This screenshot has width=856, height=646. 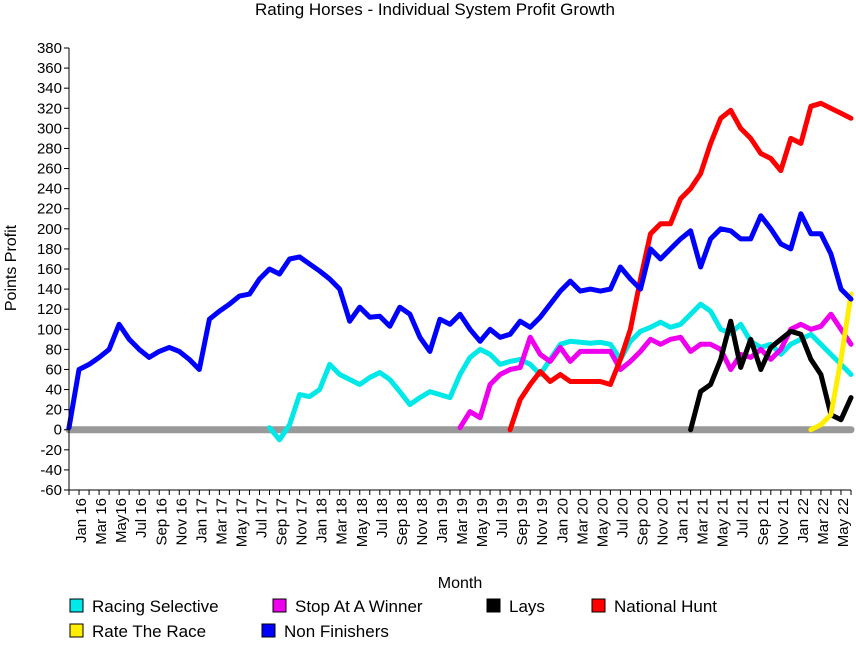 What do you see at coordinates (53, 390) in the screenshot?
I see `y-tick-label: 40` at bounding box center [53, 390].